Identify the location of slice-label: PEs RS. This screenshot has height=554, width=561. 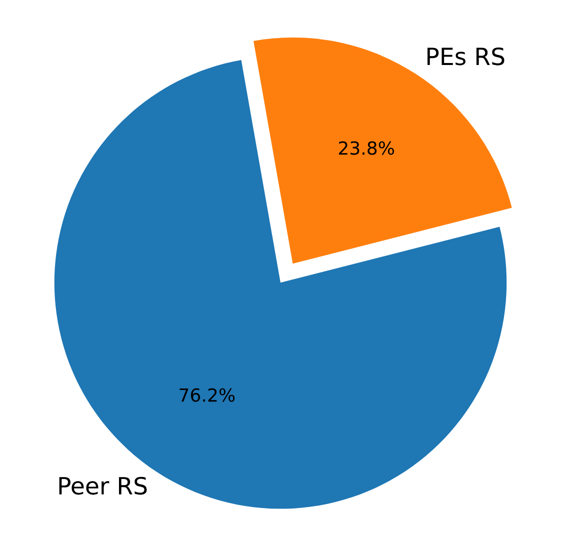
(466, 56).